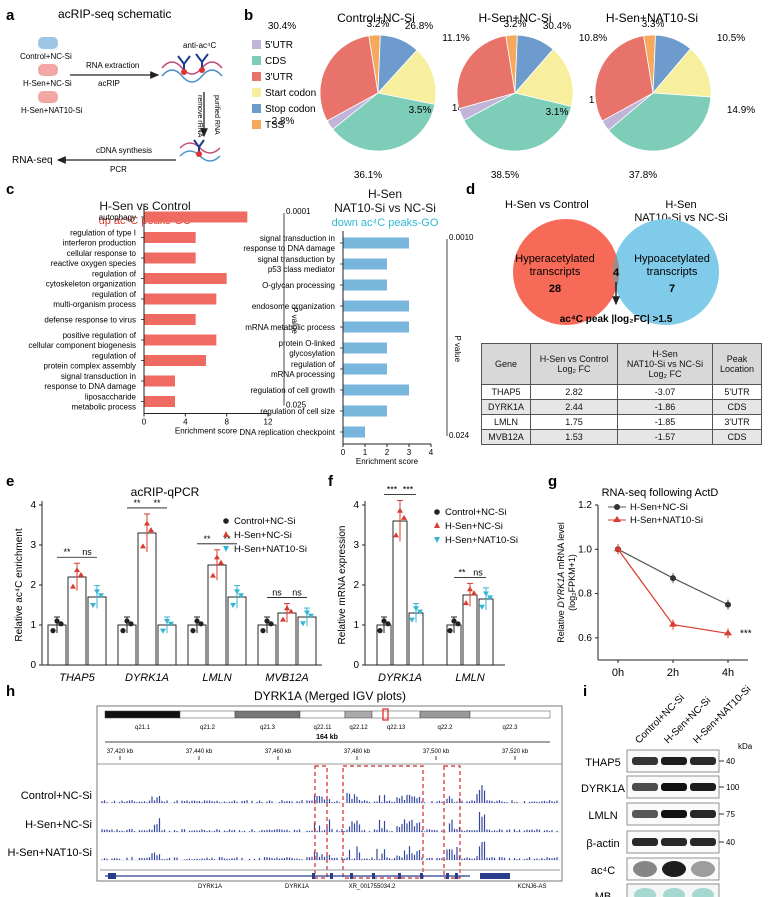 The width and height of the screenshot is (771, 897). Describe the element at coordinates (111, 397) in the screenshot. I see `category-label: liposaccharide` at that location.